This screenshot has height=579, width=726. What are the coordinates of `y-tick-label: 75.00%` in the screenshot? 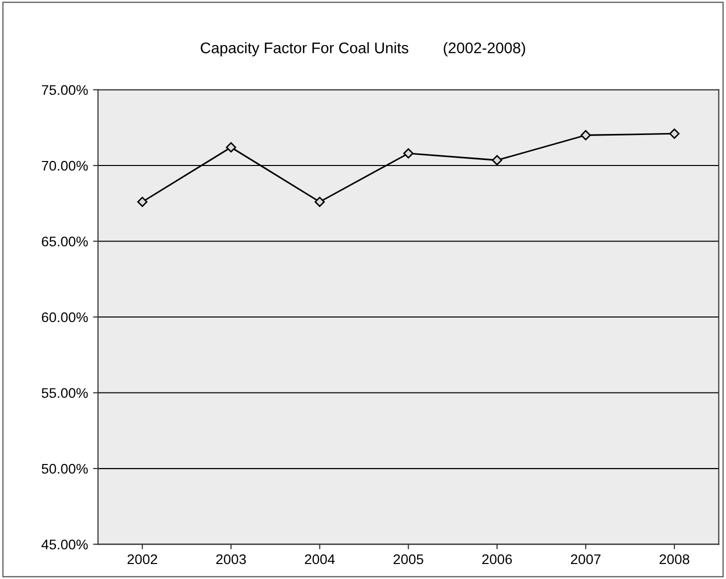 It's located at (65, 90).